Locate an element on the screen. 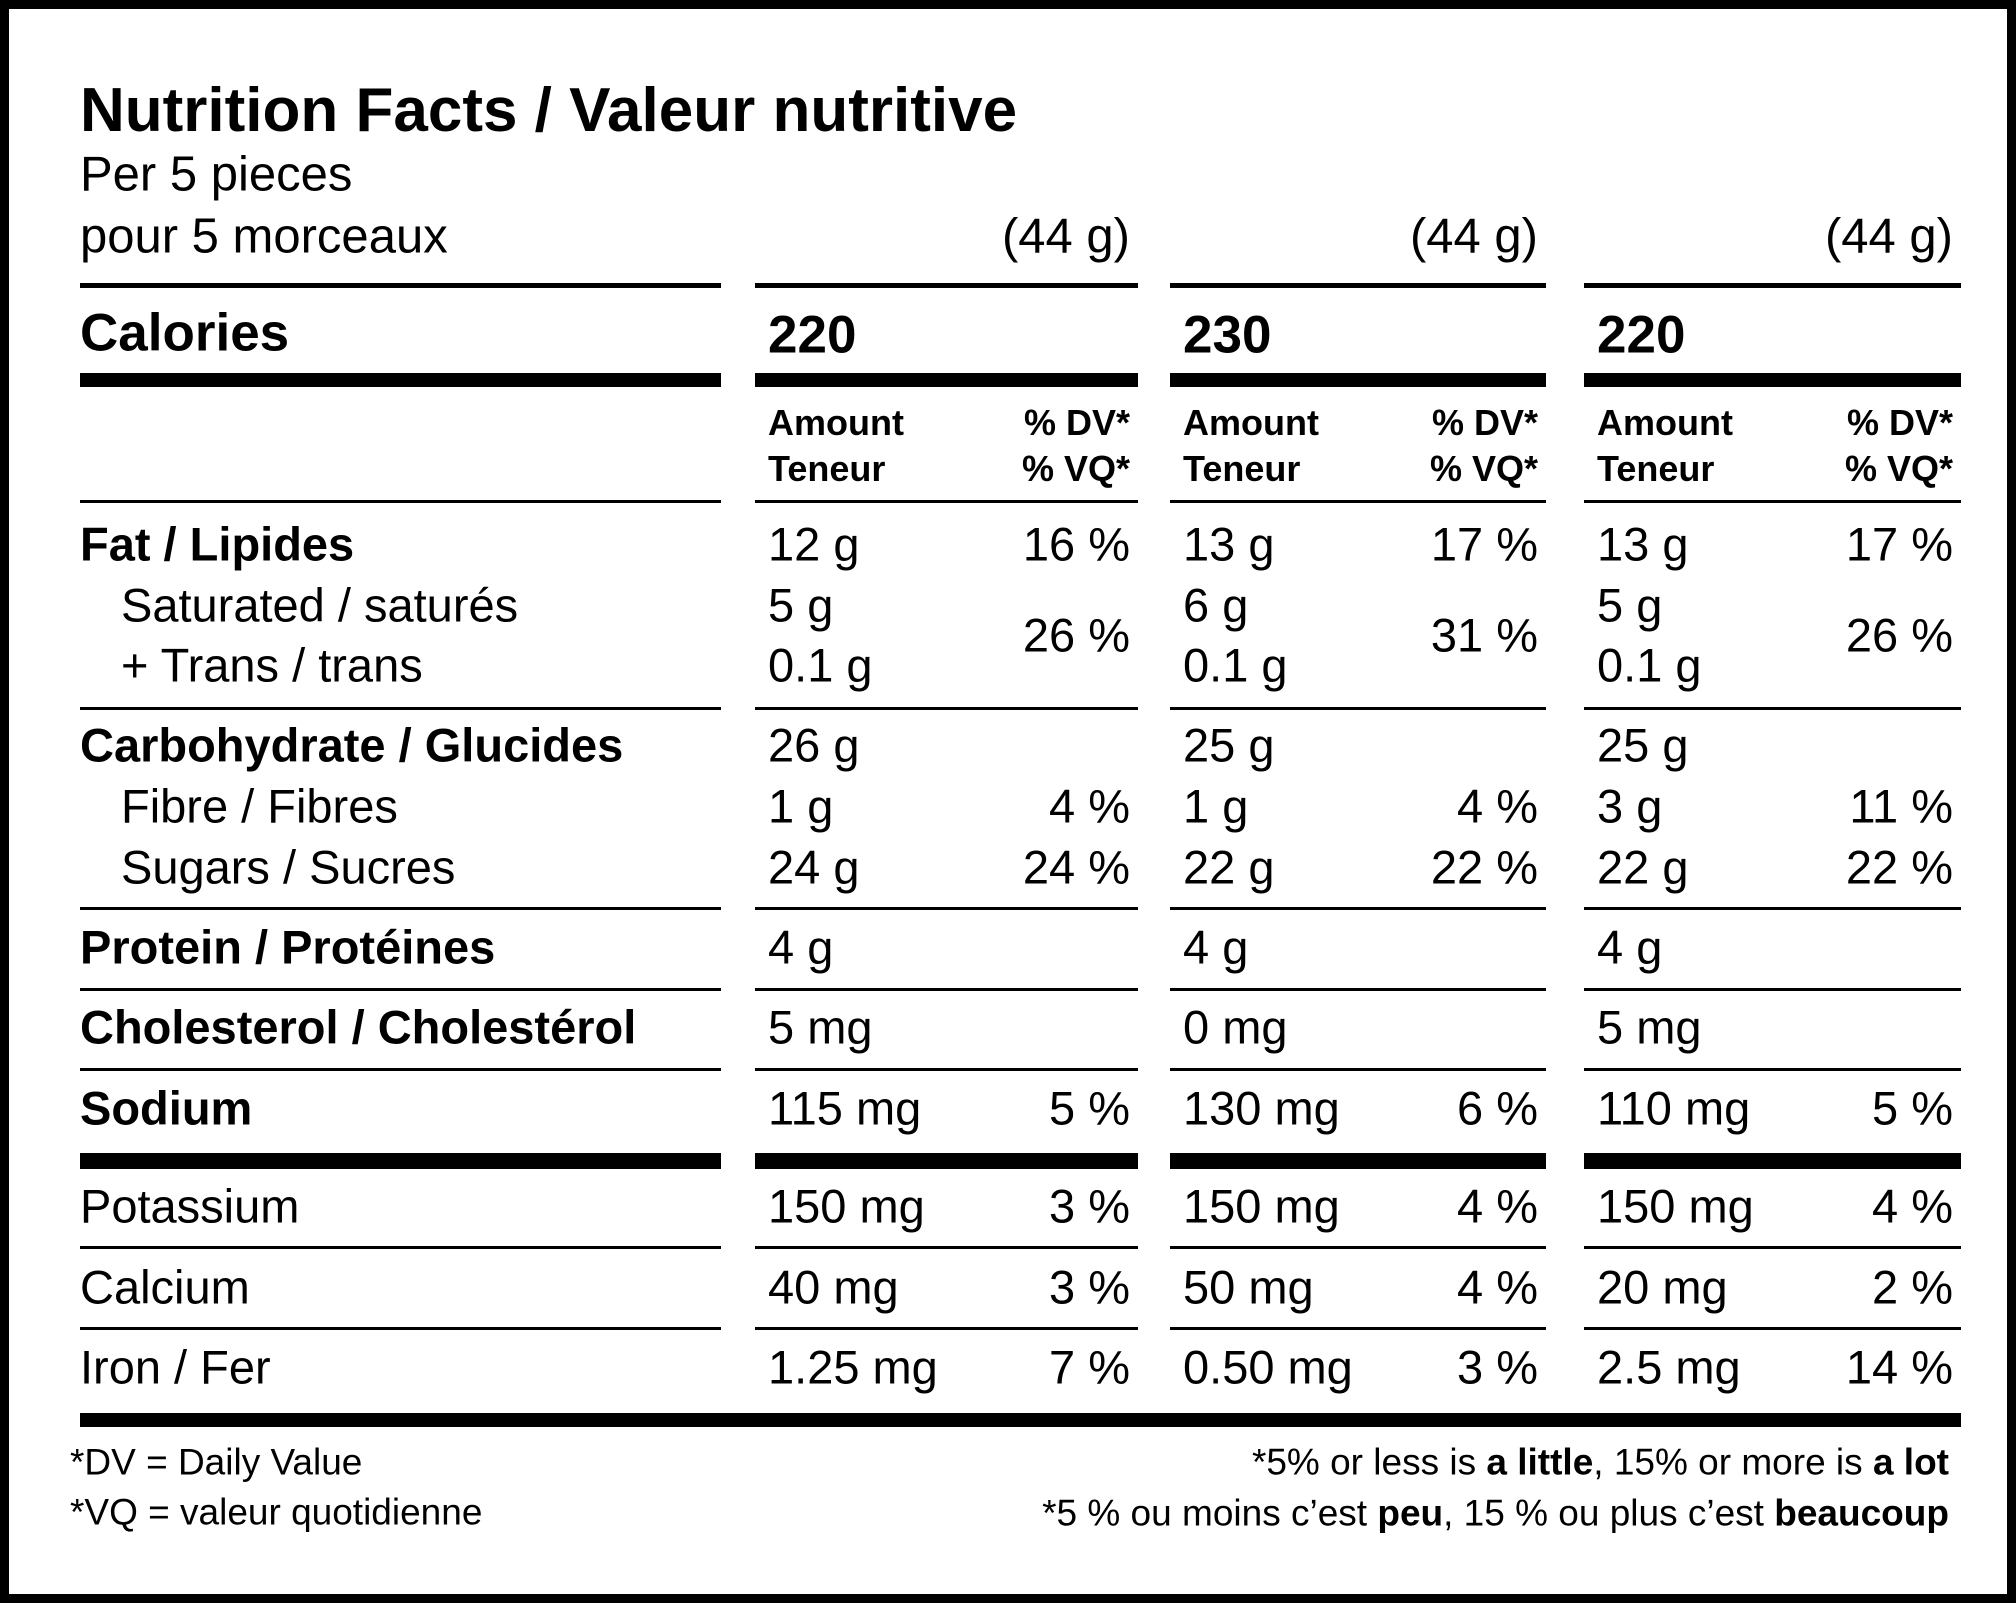 This screenshot has width=2016, height=1612. col2-fibre-amount: 1 g is located at coordinates (1216, 806).